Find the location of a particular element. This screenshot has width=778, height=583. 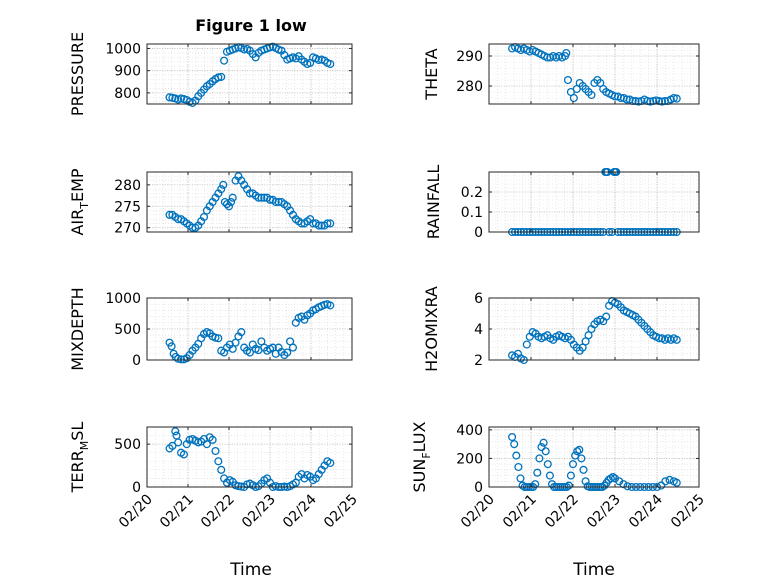

y-tick-label: 2 is located at coordinates (478, 361).